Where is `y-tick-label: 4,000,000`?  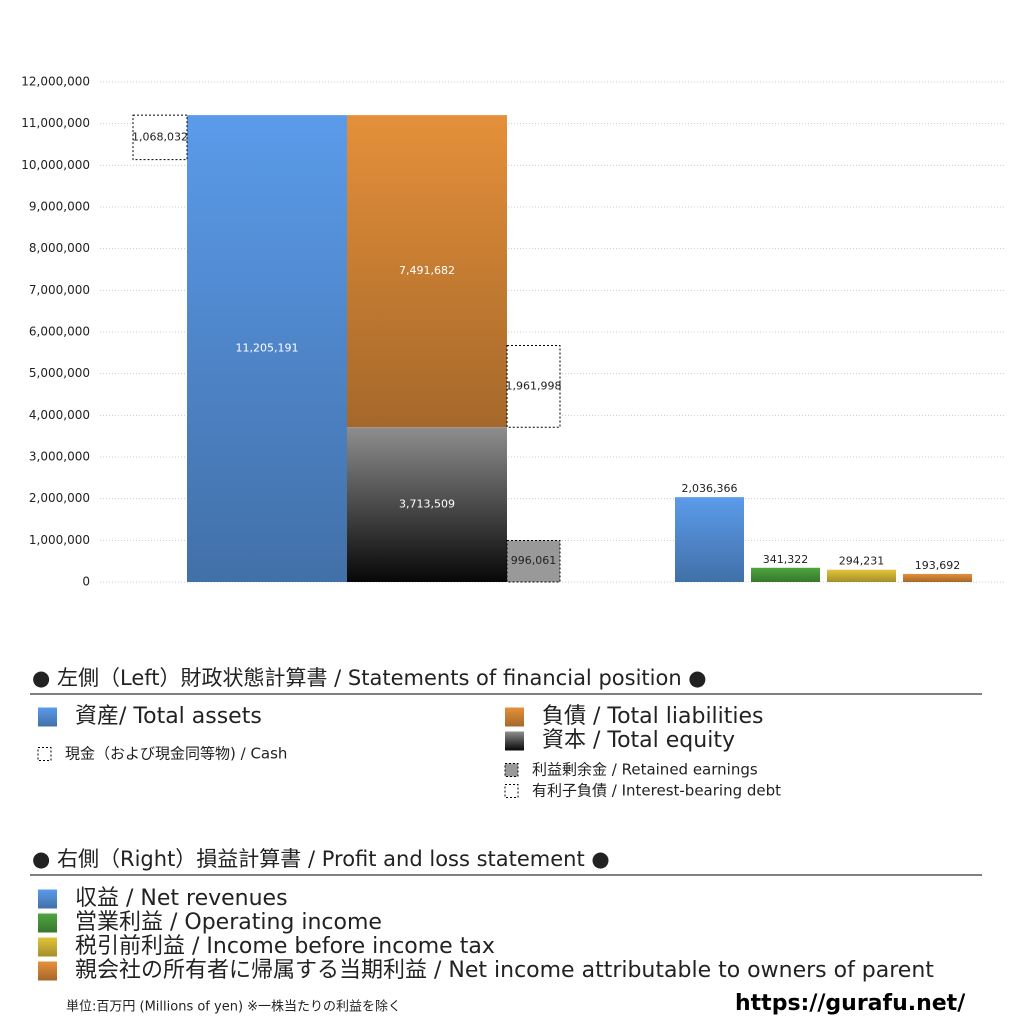
y-tick-label: 4,000,000 is located at coordinates (59, 415).